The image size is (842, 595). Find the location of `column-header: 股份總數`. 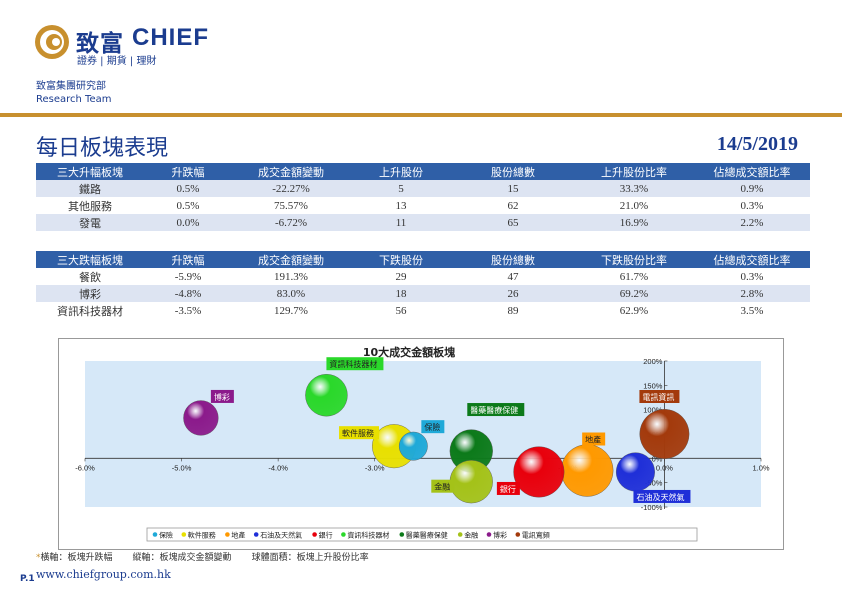

column-header: 股份總數 is located at coordinates (513, 259).